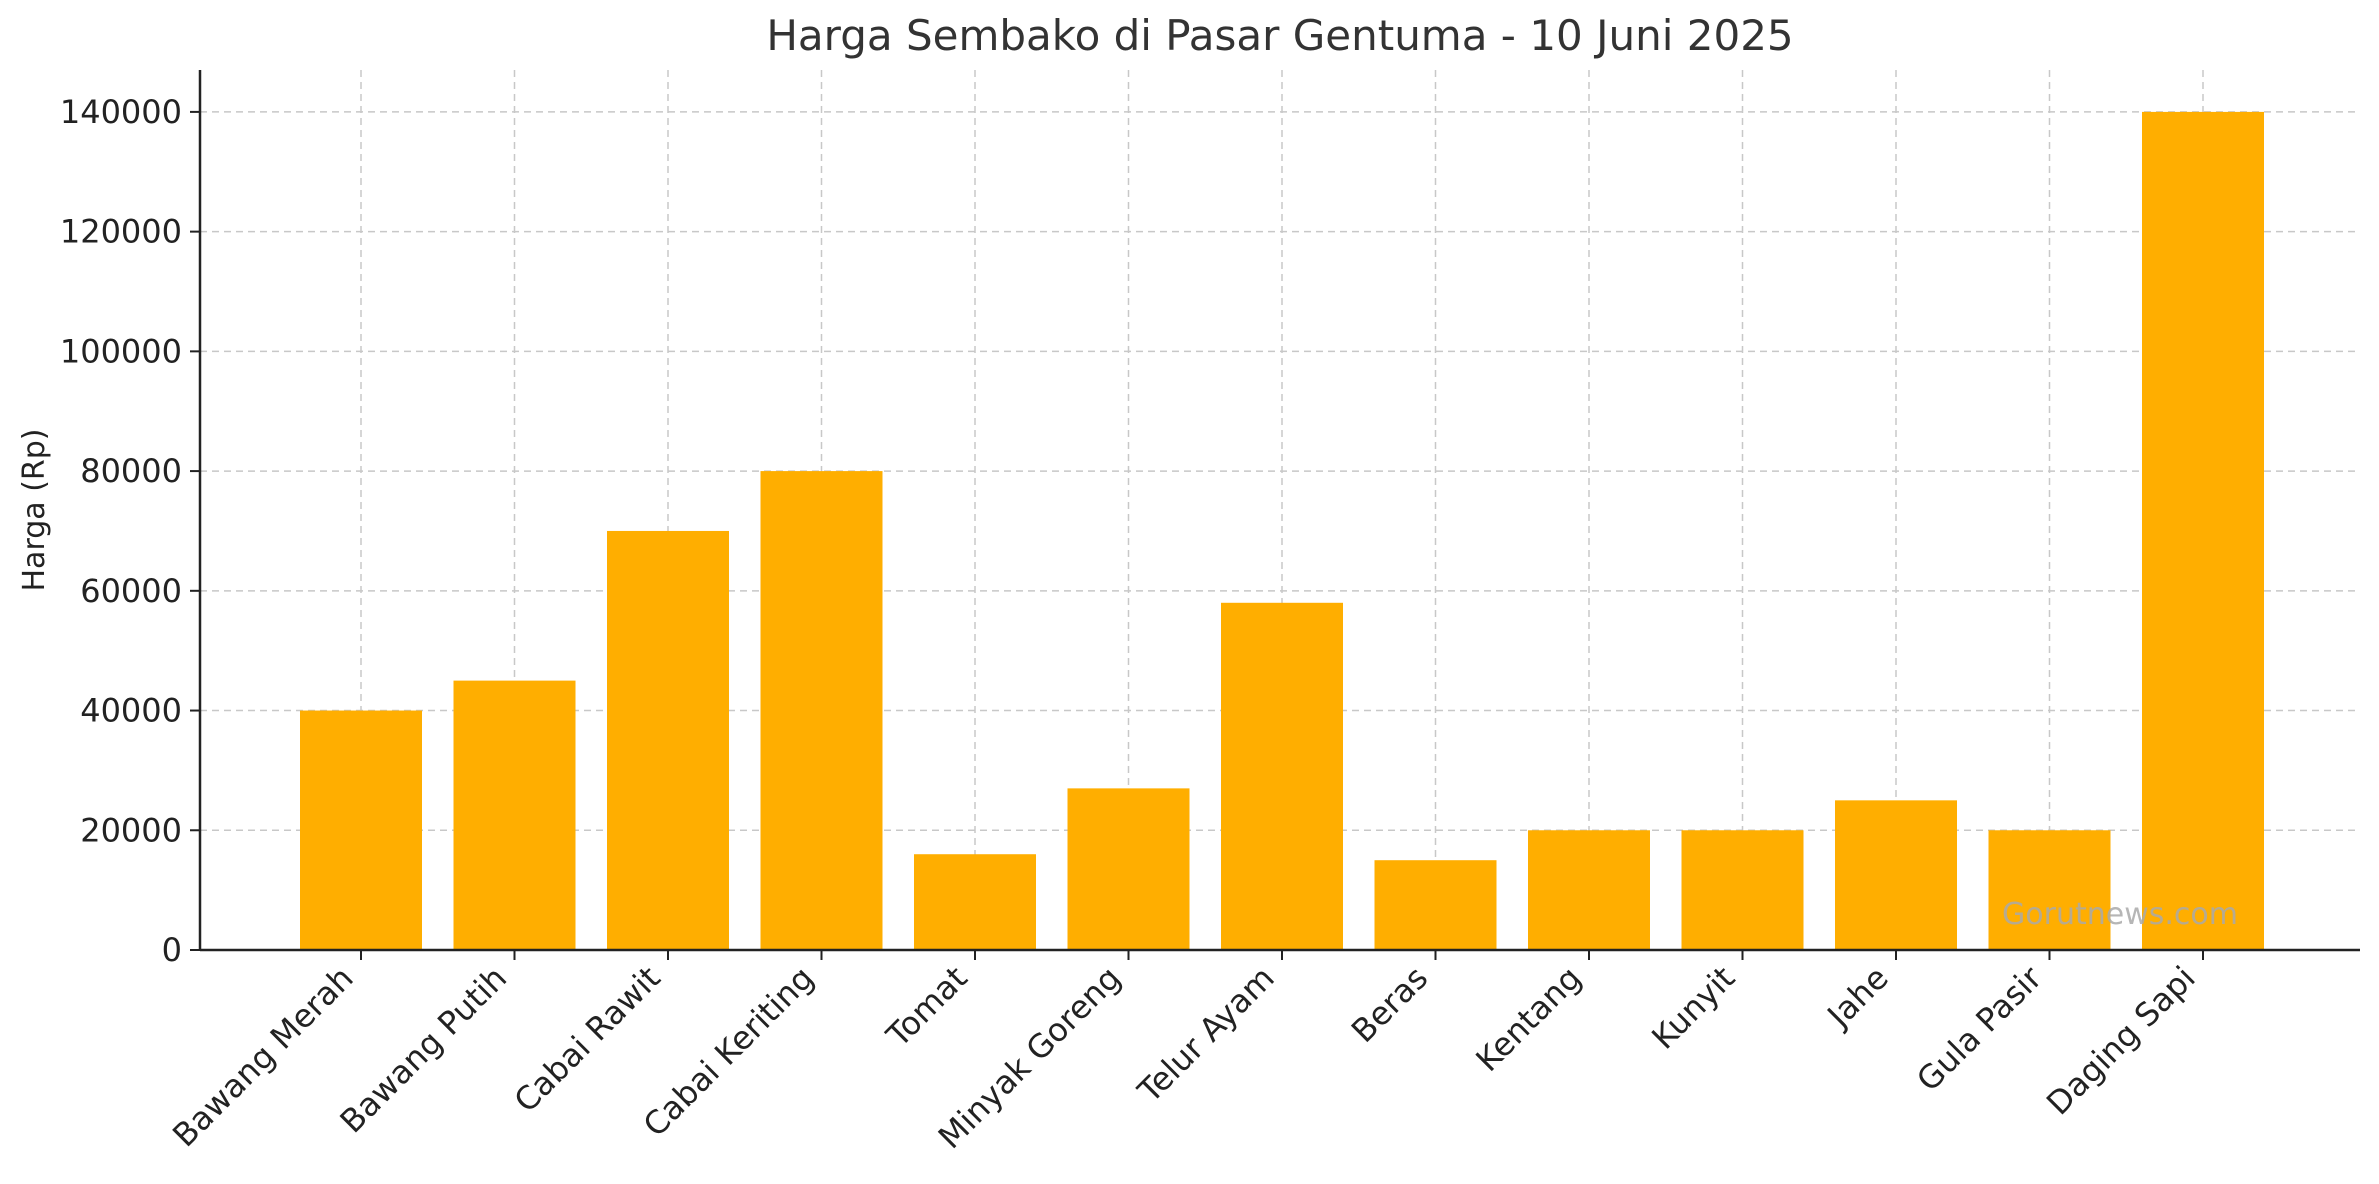  What do you see at coordinates (121, 232) in the screenshot?
I see `y-tick-label: 120000` at bounding box center [121, 232].